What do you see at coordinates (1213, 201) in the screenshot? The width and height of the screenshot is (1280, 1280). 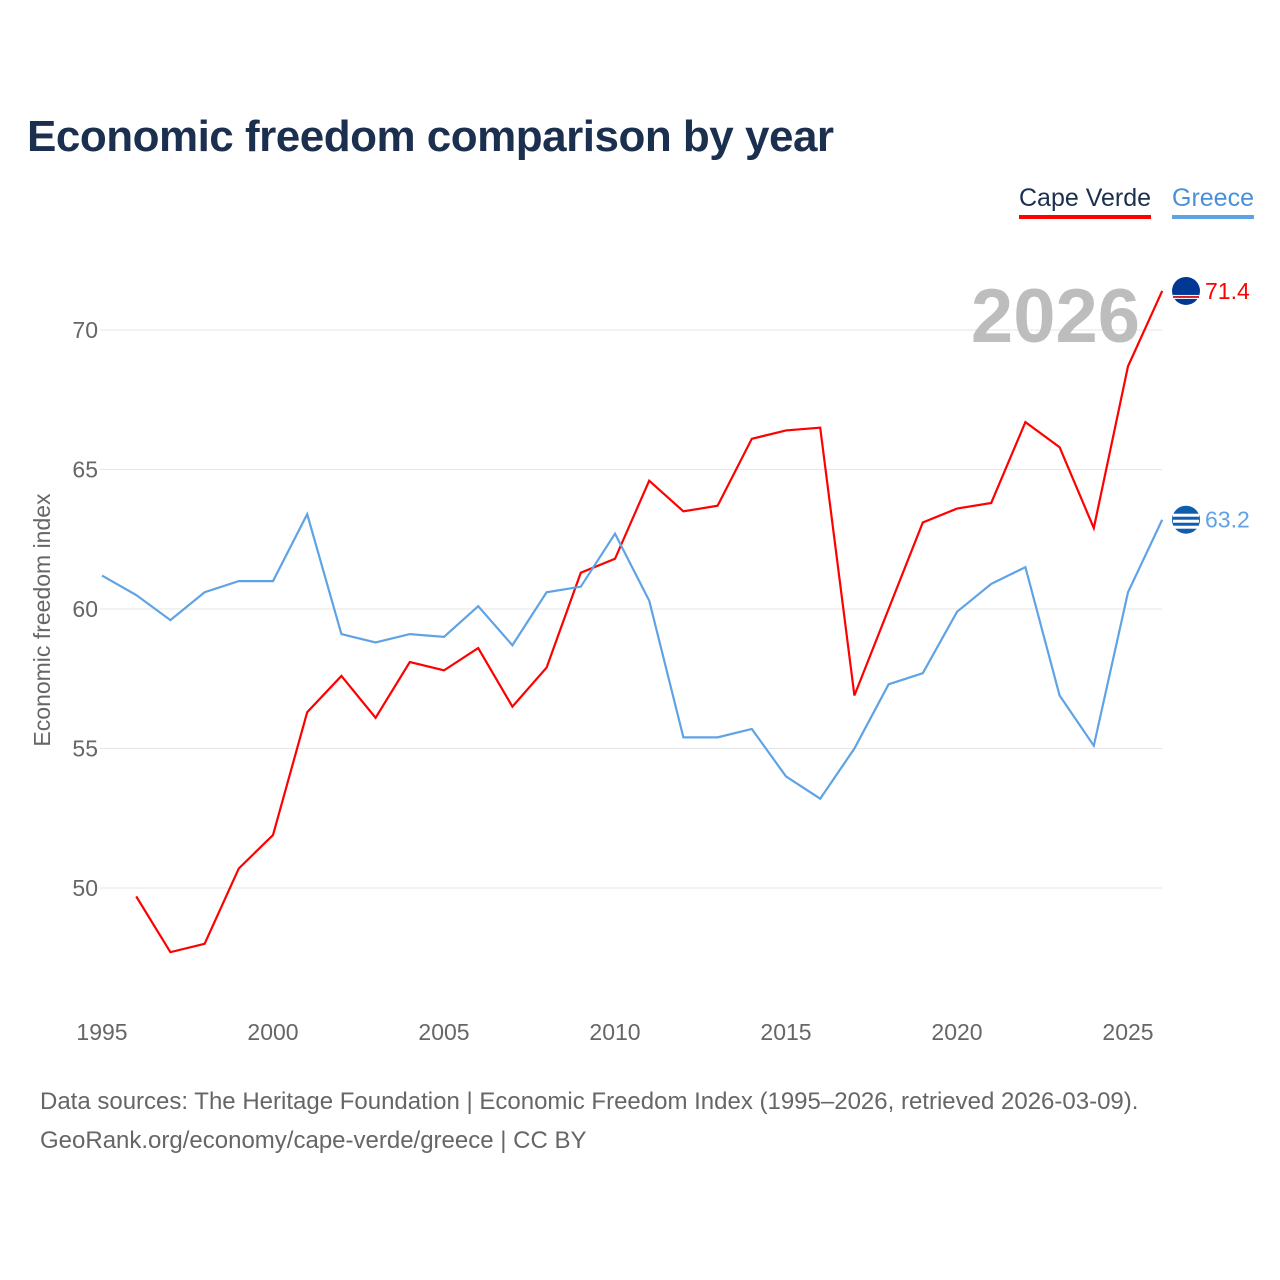 I see `legend-greece: Greece` at bounding box center [1213, 201].